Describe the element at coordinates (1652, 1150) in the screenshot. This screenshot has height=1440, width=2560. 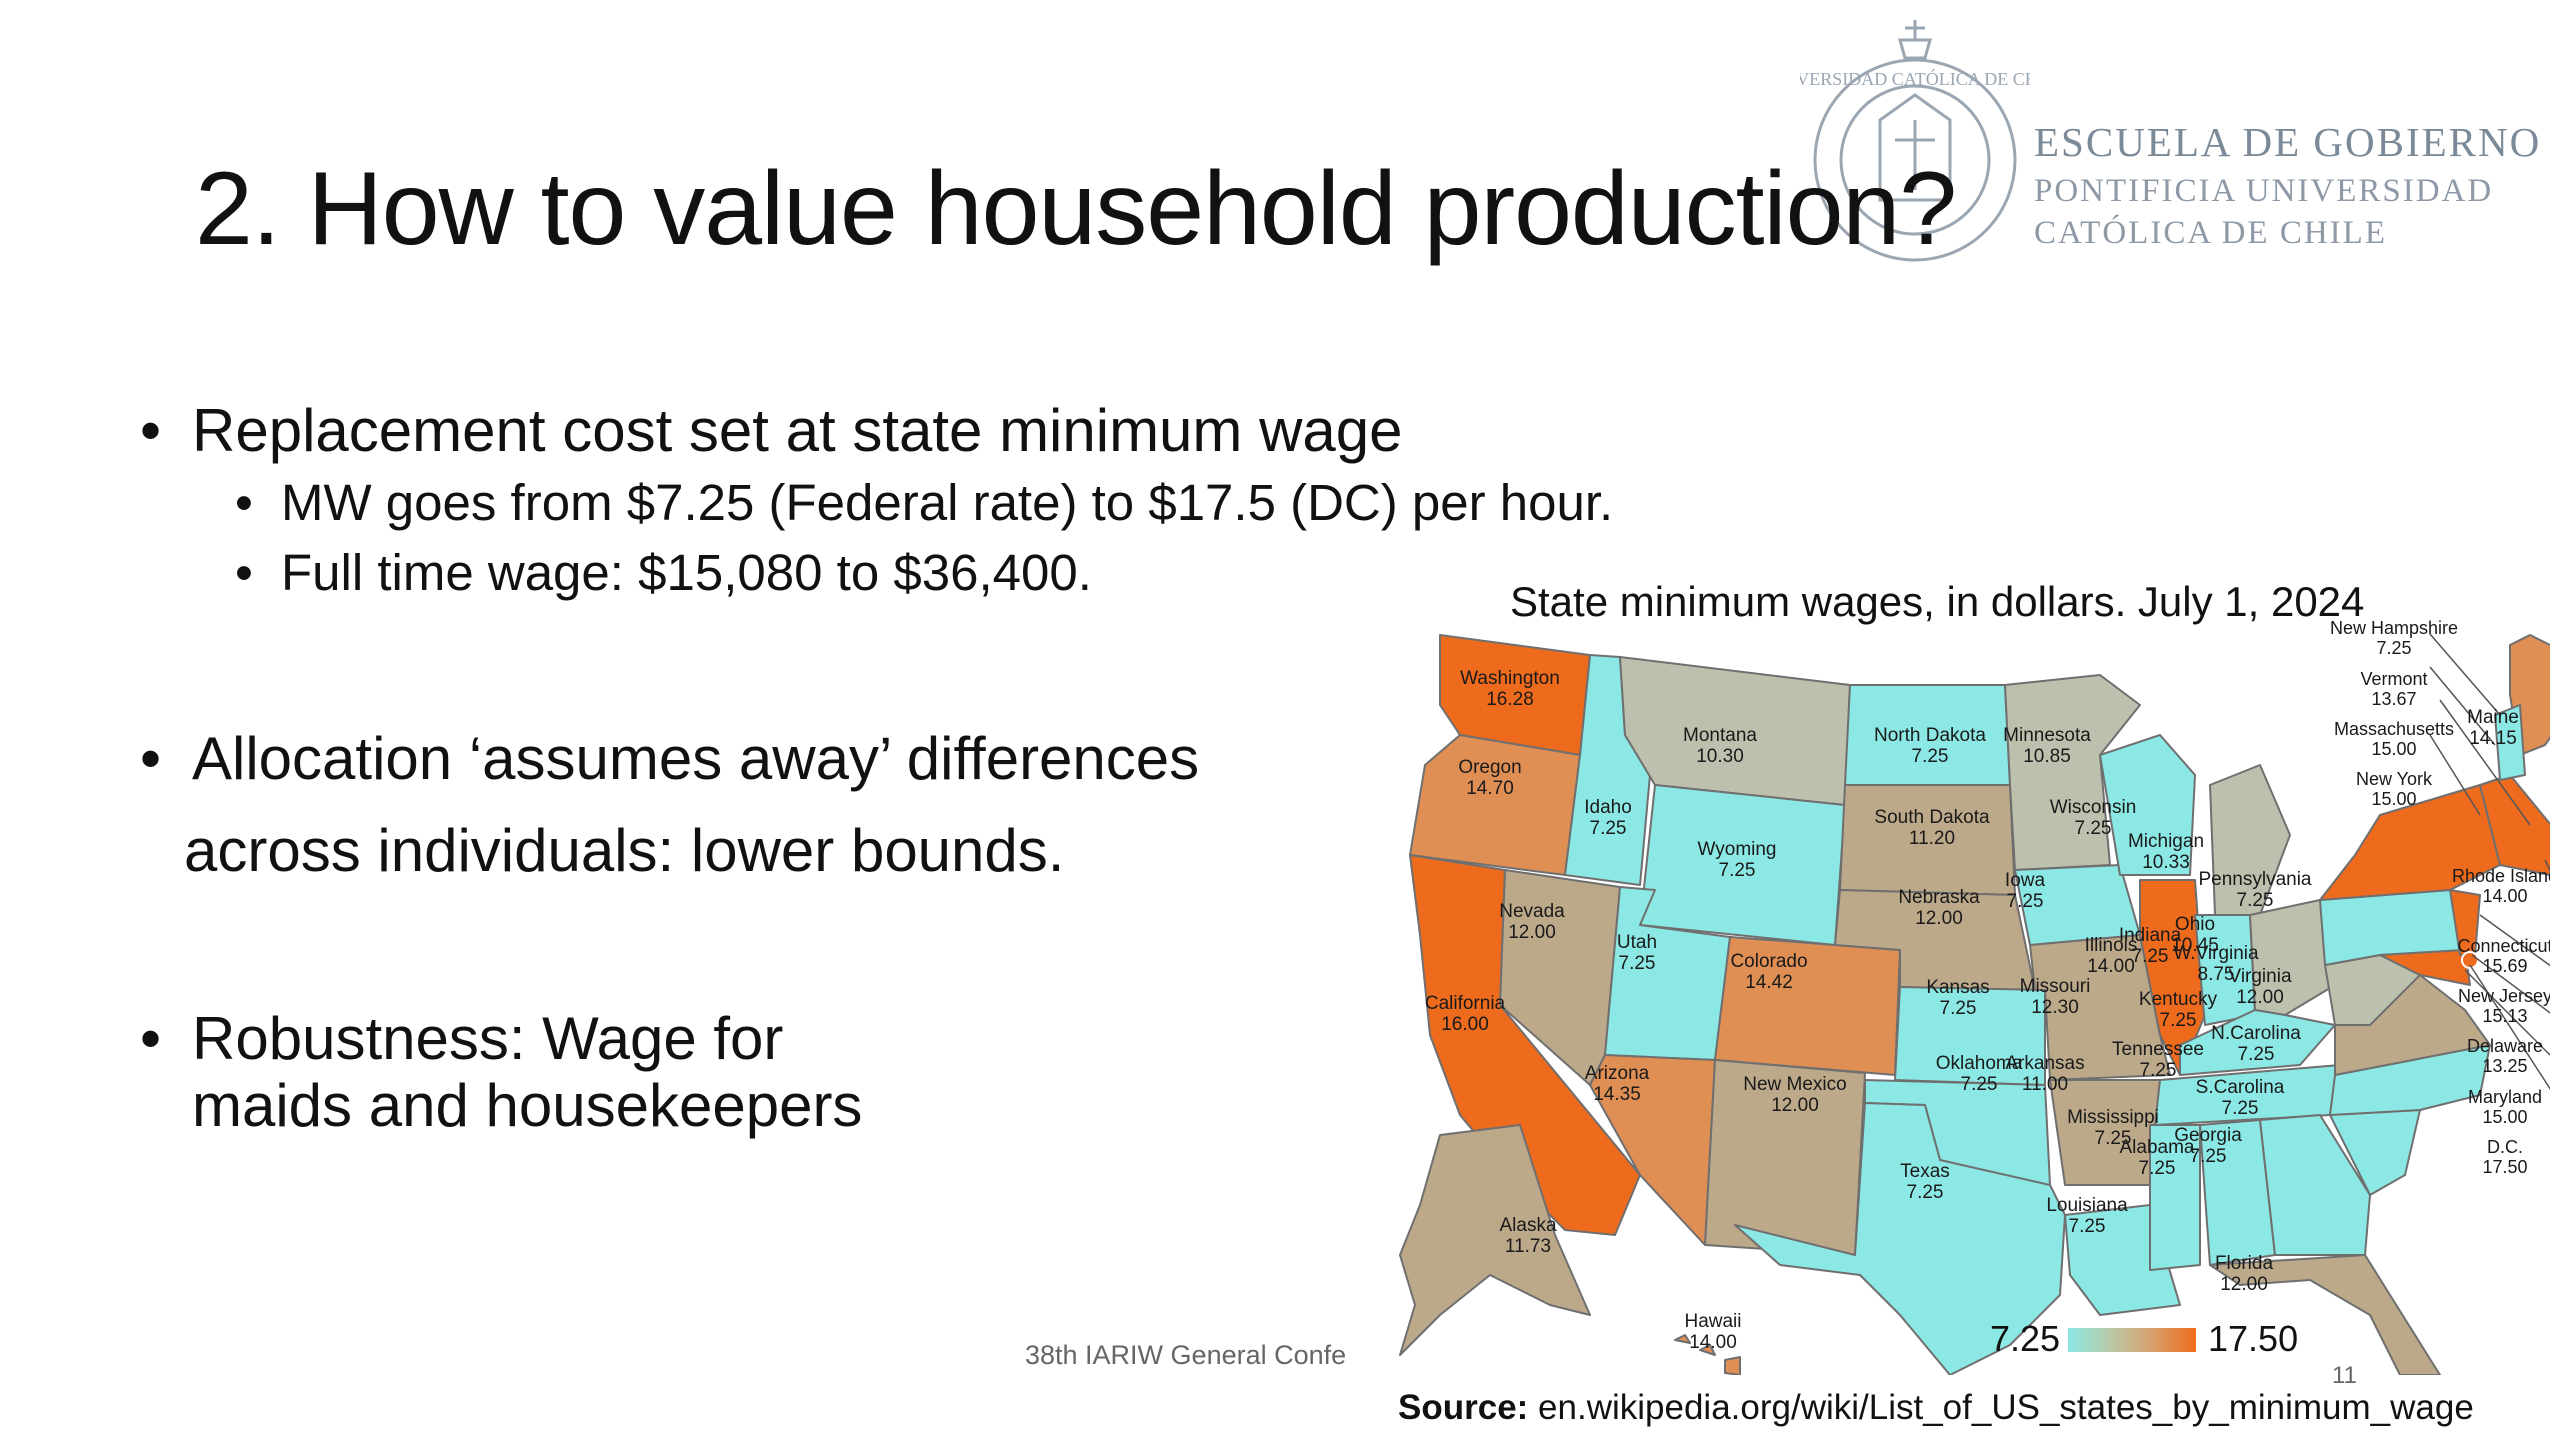
I see `state-arizona` at that location.